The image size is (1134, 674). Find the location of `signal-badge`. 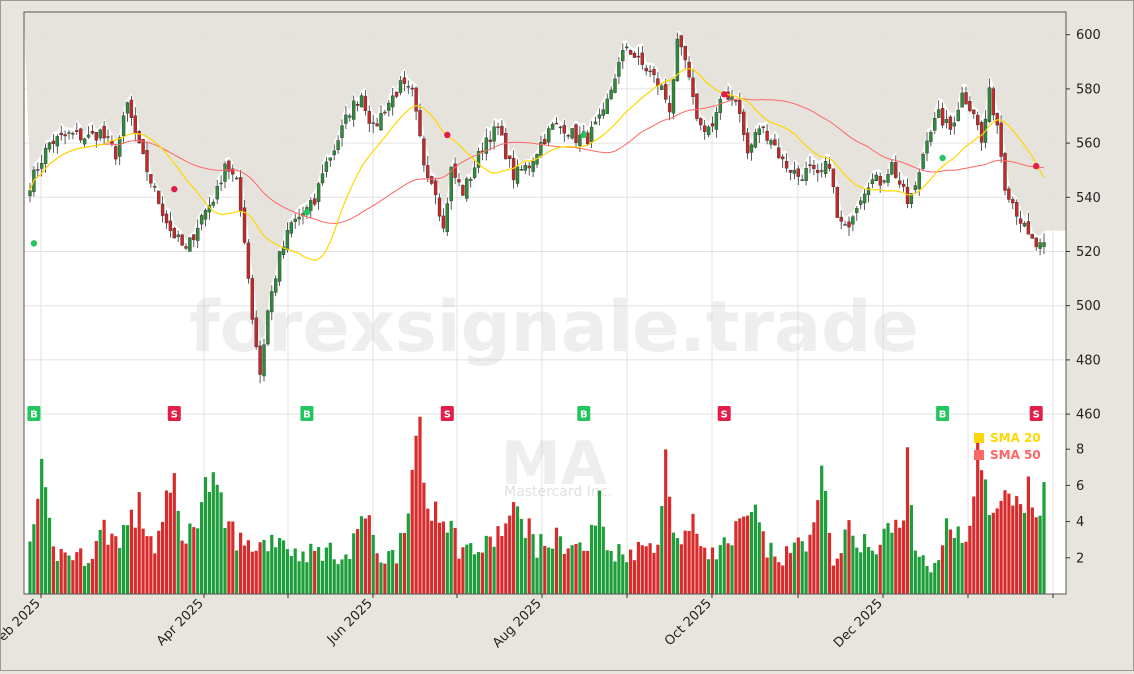

signal-badge is located at coordinates (307, 413).